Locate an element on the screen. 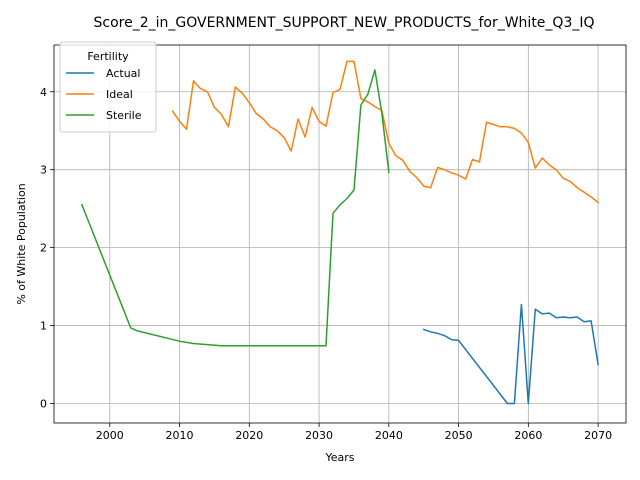  y-tick-label: 0 is located at coordinates (43, 404).